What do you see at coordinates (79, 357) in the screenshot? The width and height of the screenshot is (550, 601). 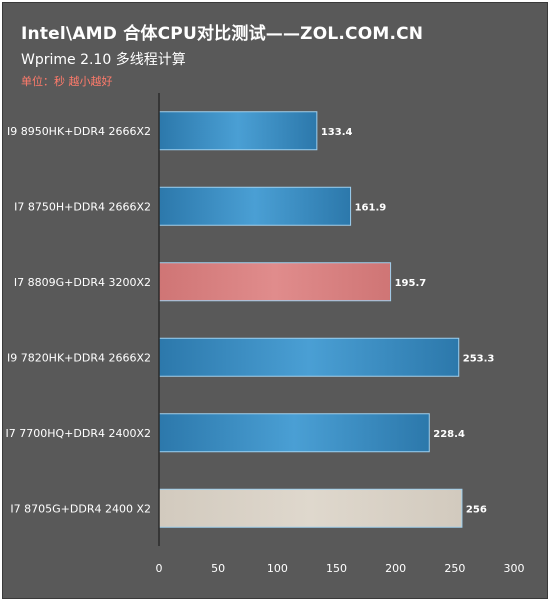 I see `category-label-4: I9 7820HK+DDR4 2666X2` at bounding box center [79, 357].